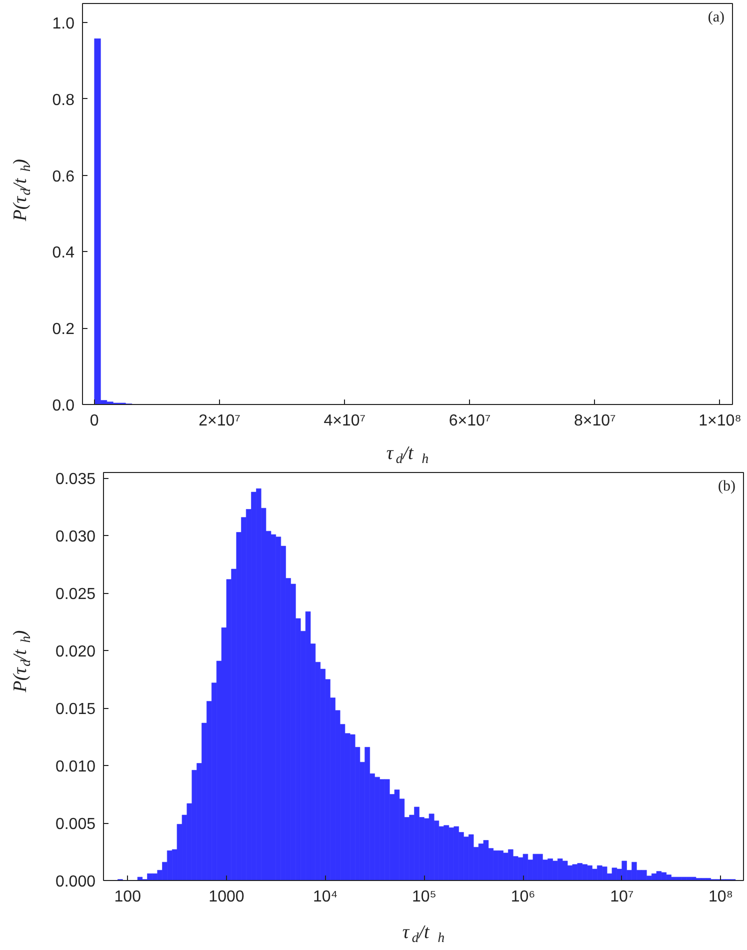  I want to click on y-tick-label: 1.0, so click(63, 24).